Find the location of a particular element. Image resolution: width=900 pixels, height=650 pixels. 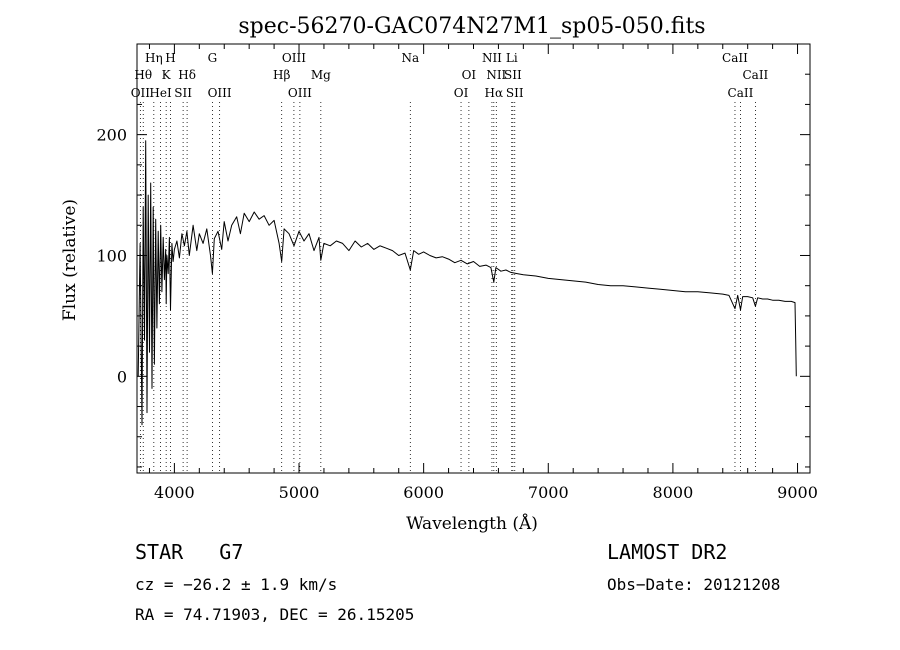

y-tick-label: 0 is located at coordinates (122, 376).